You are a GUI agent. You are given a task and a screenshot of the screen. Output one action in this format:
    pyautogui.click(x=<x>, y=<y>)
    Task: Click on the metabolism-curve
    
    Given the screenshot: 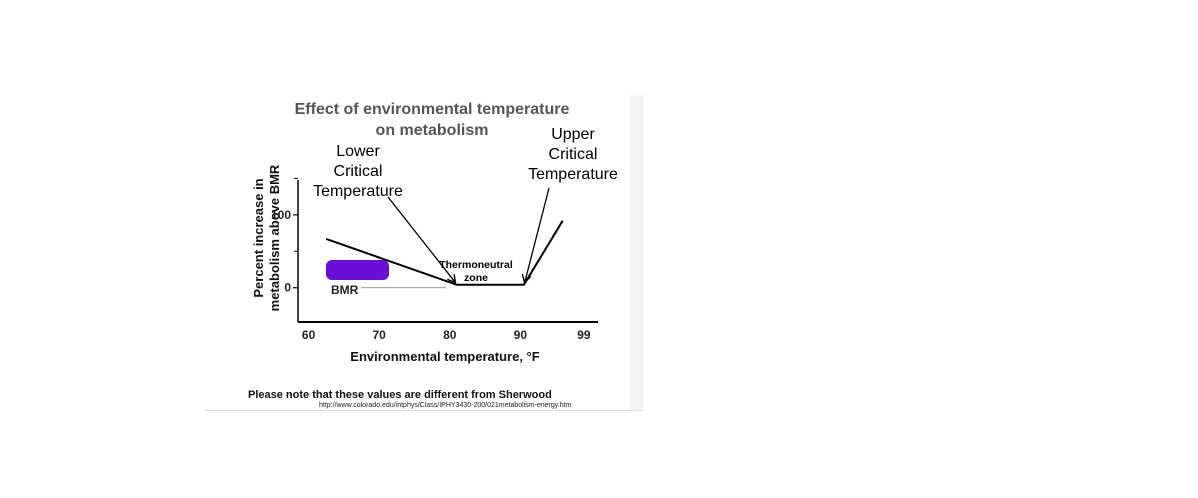 What is the action you would take?
    pyautogui.click(x=444, y=253)
    